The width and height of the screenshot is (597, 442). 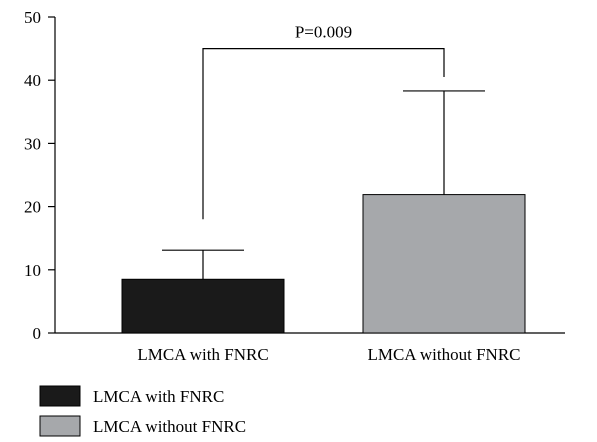 What do you see at coordinates (32, 80) in the screenshot?
I see `y-tick-label: 40` at bounding box center [32, 80].